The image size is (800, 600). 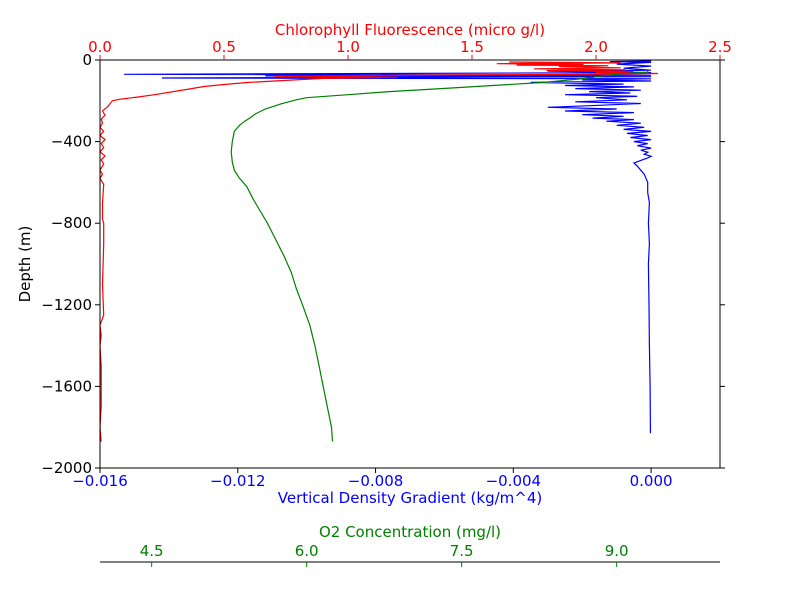 What do you see at coordinates (410, 30) in the screenshot?
I see `chlorophyll-axis-label: Chlorophyll Fluorescence (micro g/l)` at bounding box center [410, 30].